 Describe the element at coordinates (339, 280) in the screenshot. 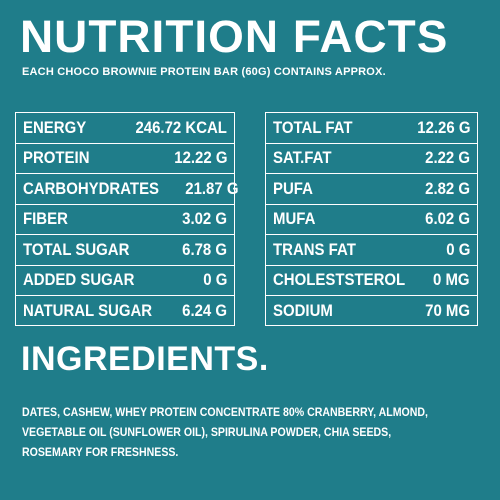

I see `nutrient-label: CHOLESTSTEROL` at that location.